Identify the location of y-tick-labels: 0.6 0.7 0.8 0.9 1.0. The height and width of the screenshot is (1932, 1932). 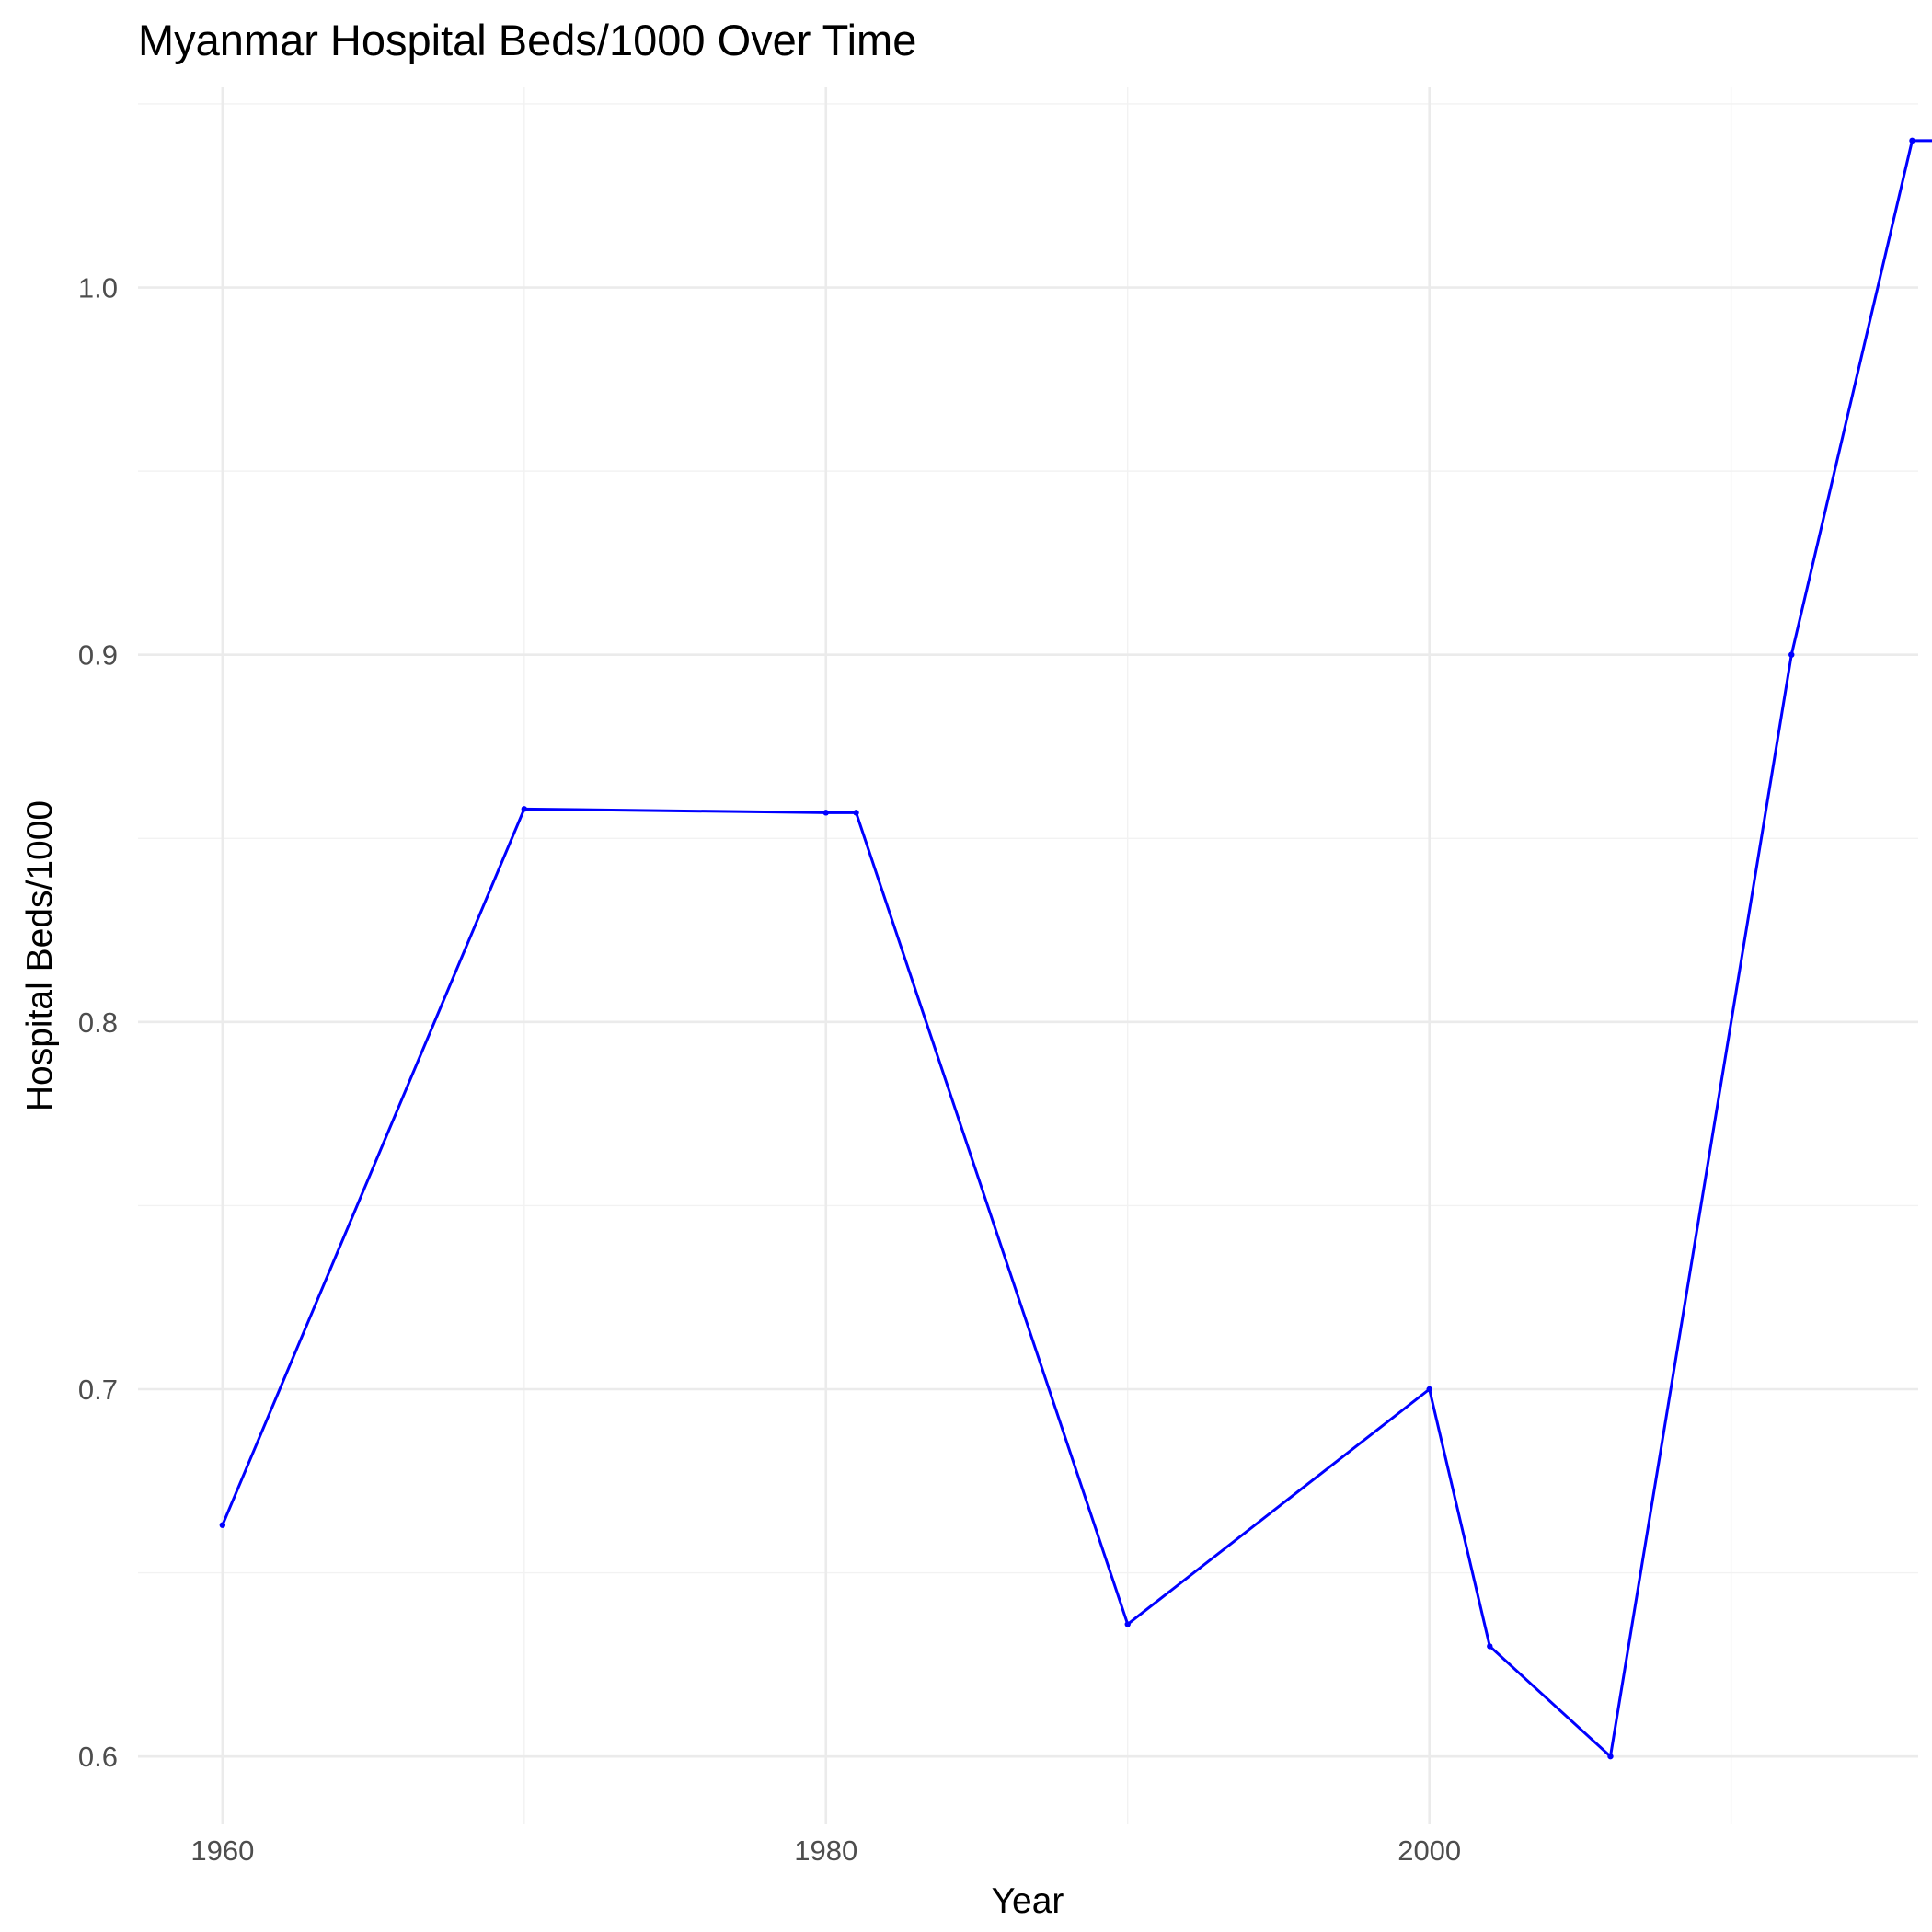
(98, 1023).